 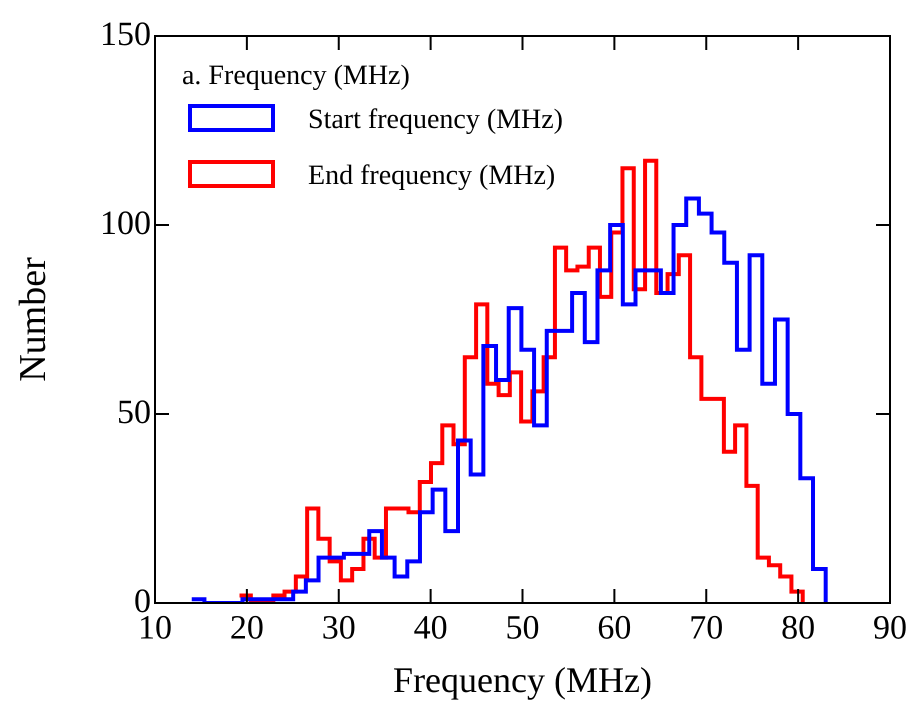 I want to click on legend-label: End frequency (MHz), so click(x=432, y=175).